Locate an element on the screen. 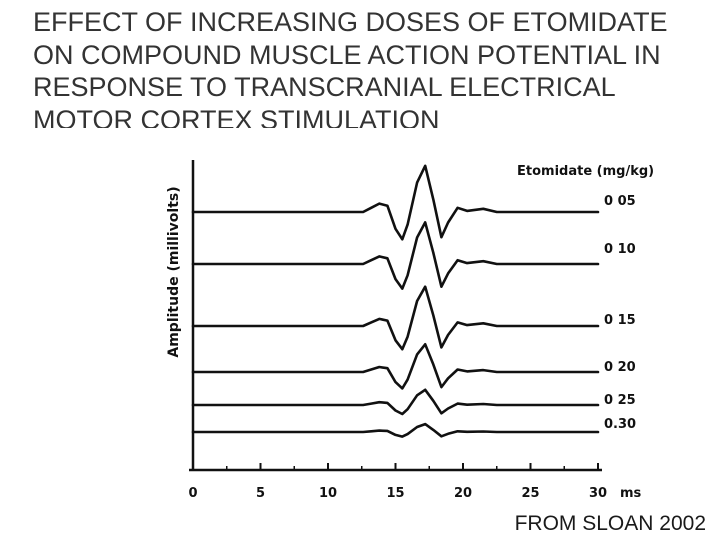 The width and height of the screenshot is (720, 540). x-tick-label-15: 15 is located at coordinates (395, 493).